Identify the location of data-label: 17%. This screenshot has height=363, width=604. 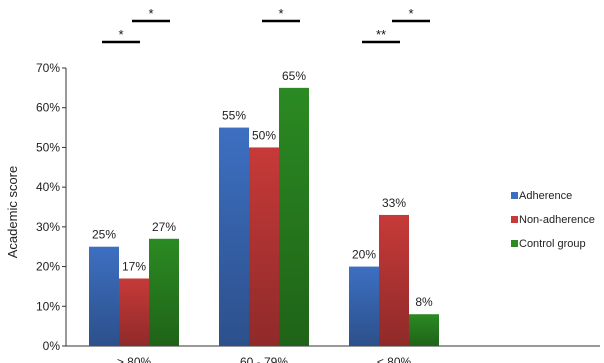
(134, 266).